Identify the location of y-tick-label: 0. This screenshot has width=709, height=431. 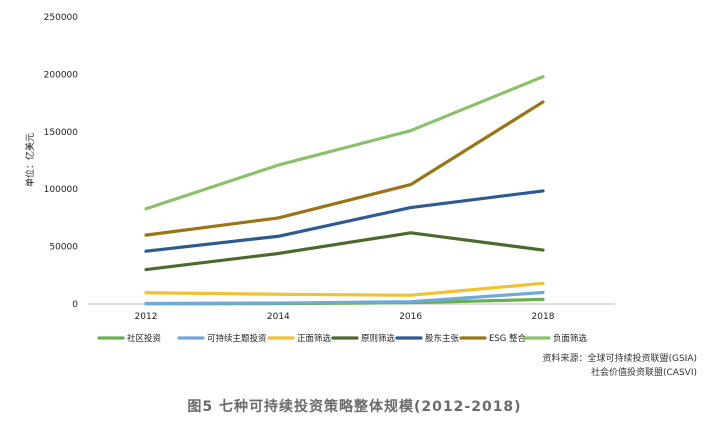
(75, 305).